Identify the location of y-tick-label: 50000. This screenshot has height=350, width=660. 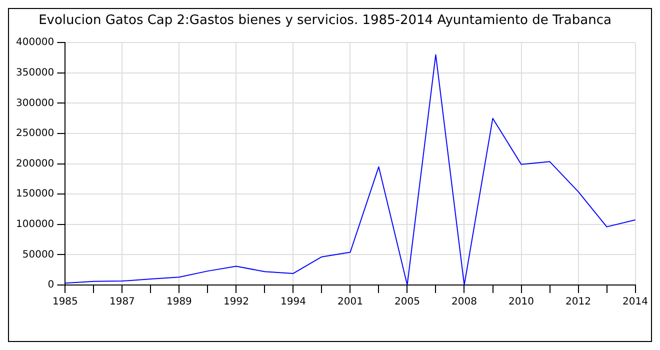
(38, 254).